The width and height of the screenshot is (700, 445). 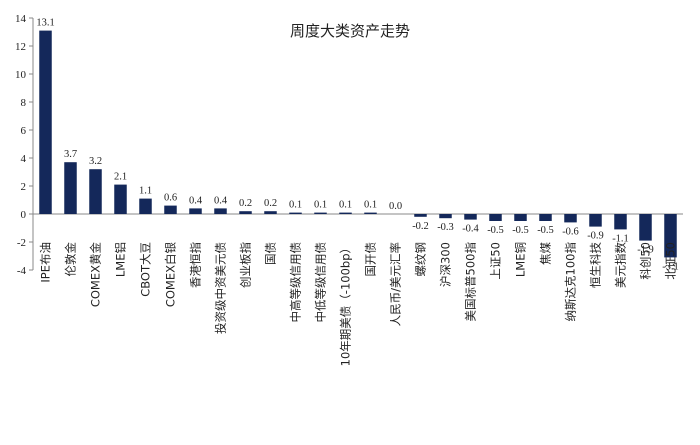 What do you see at coordinates (496, 261) in the screenshot?
I see `category-label: 上证50` at bounding box center [496, 261].